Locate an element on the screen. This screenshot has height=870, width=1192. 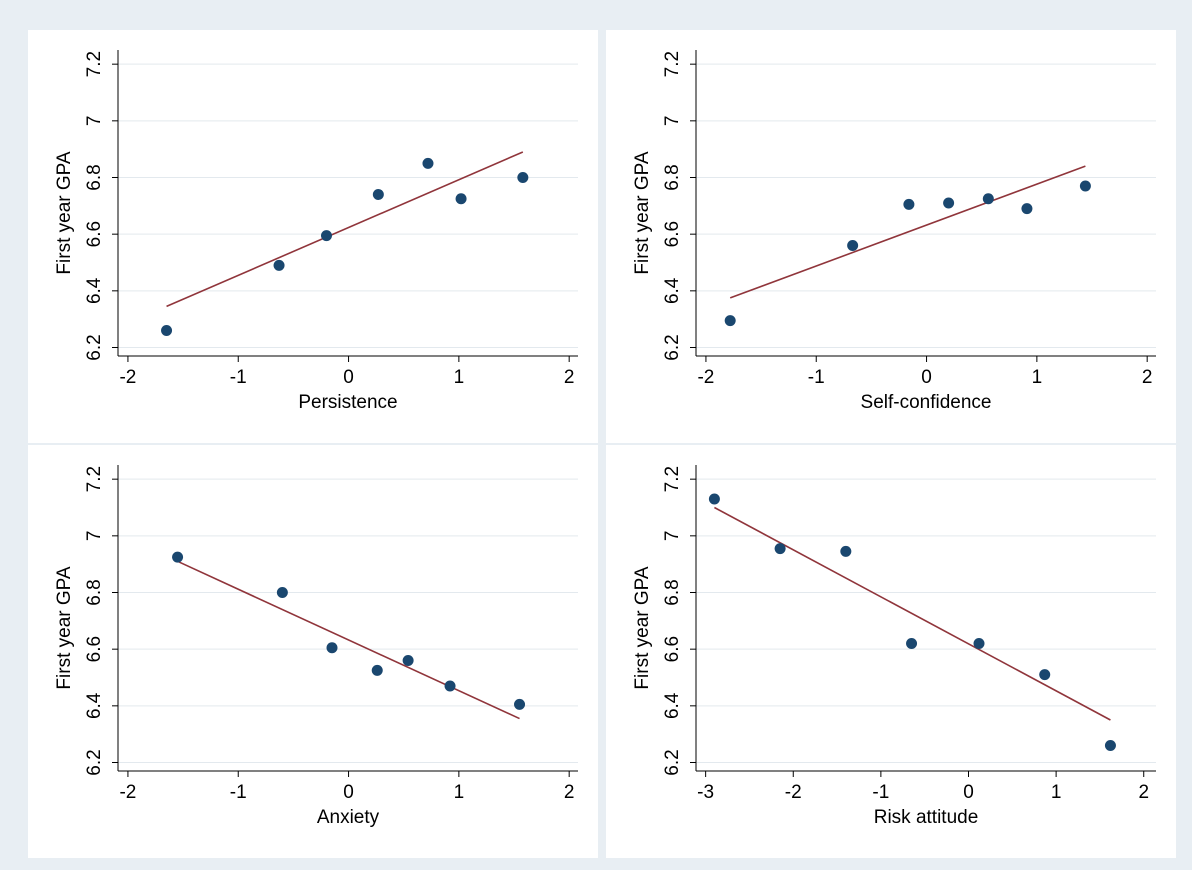
x-axis-title: Anxiety is located at coordinates (348, 817).